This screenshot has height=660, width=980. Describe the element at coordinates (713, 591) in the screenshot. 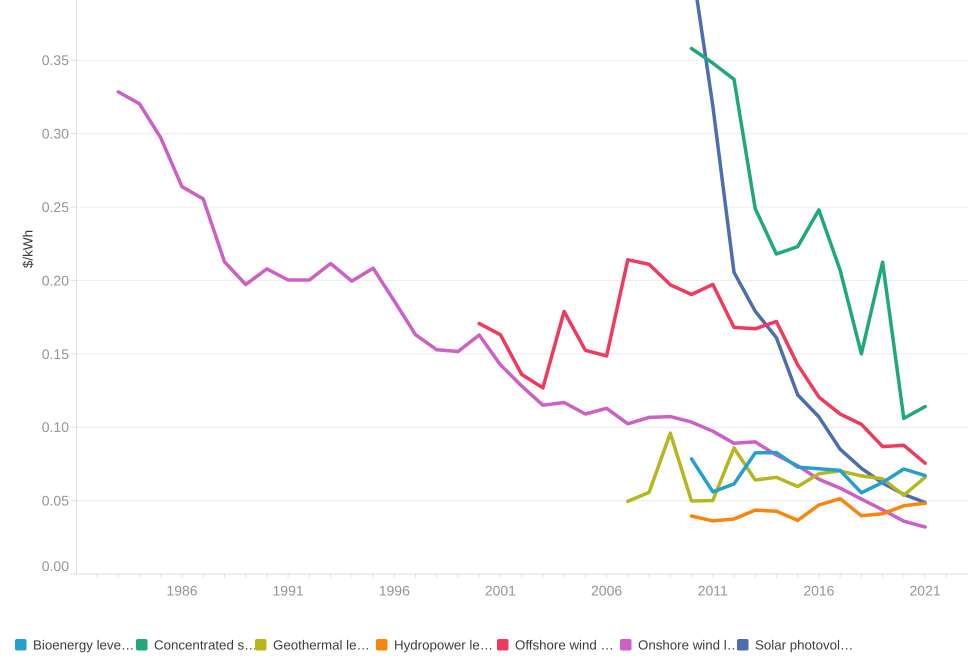

I see `svg-text: 2011` at that location.